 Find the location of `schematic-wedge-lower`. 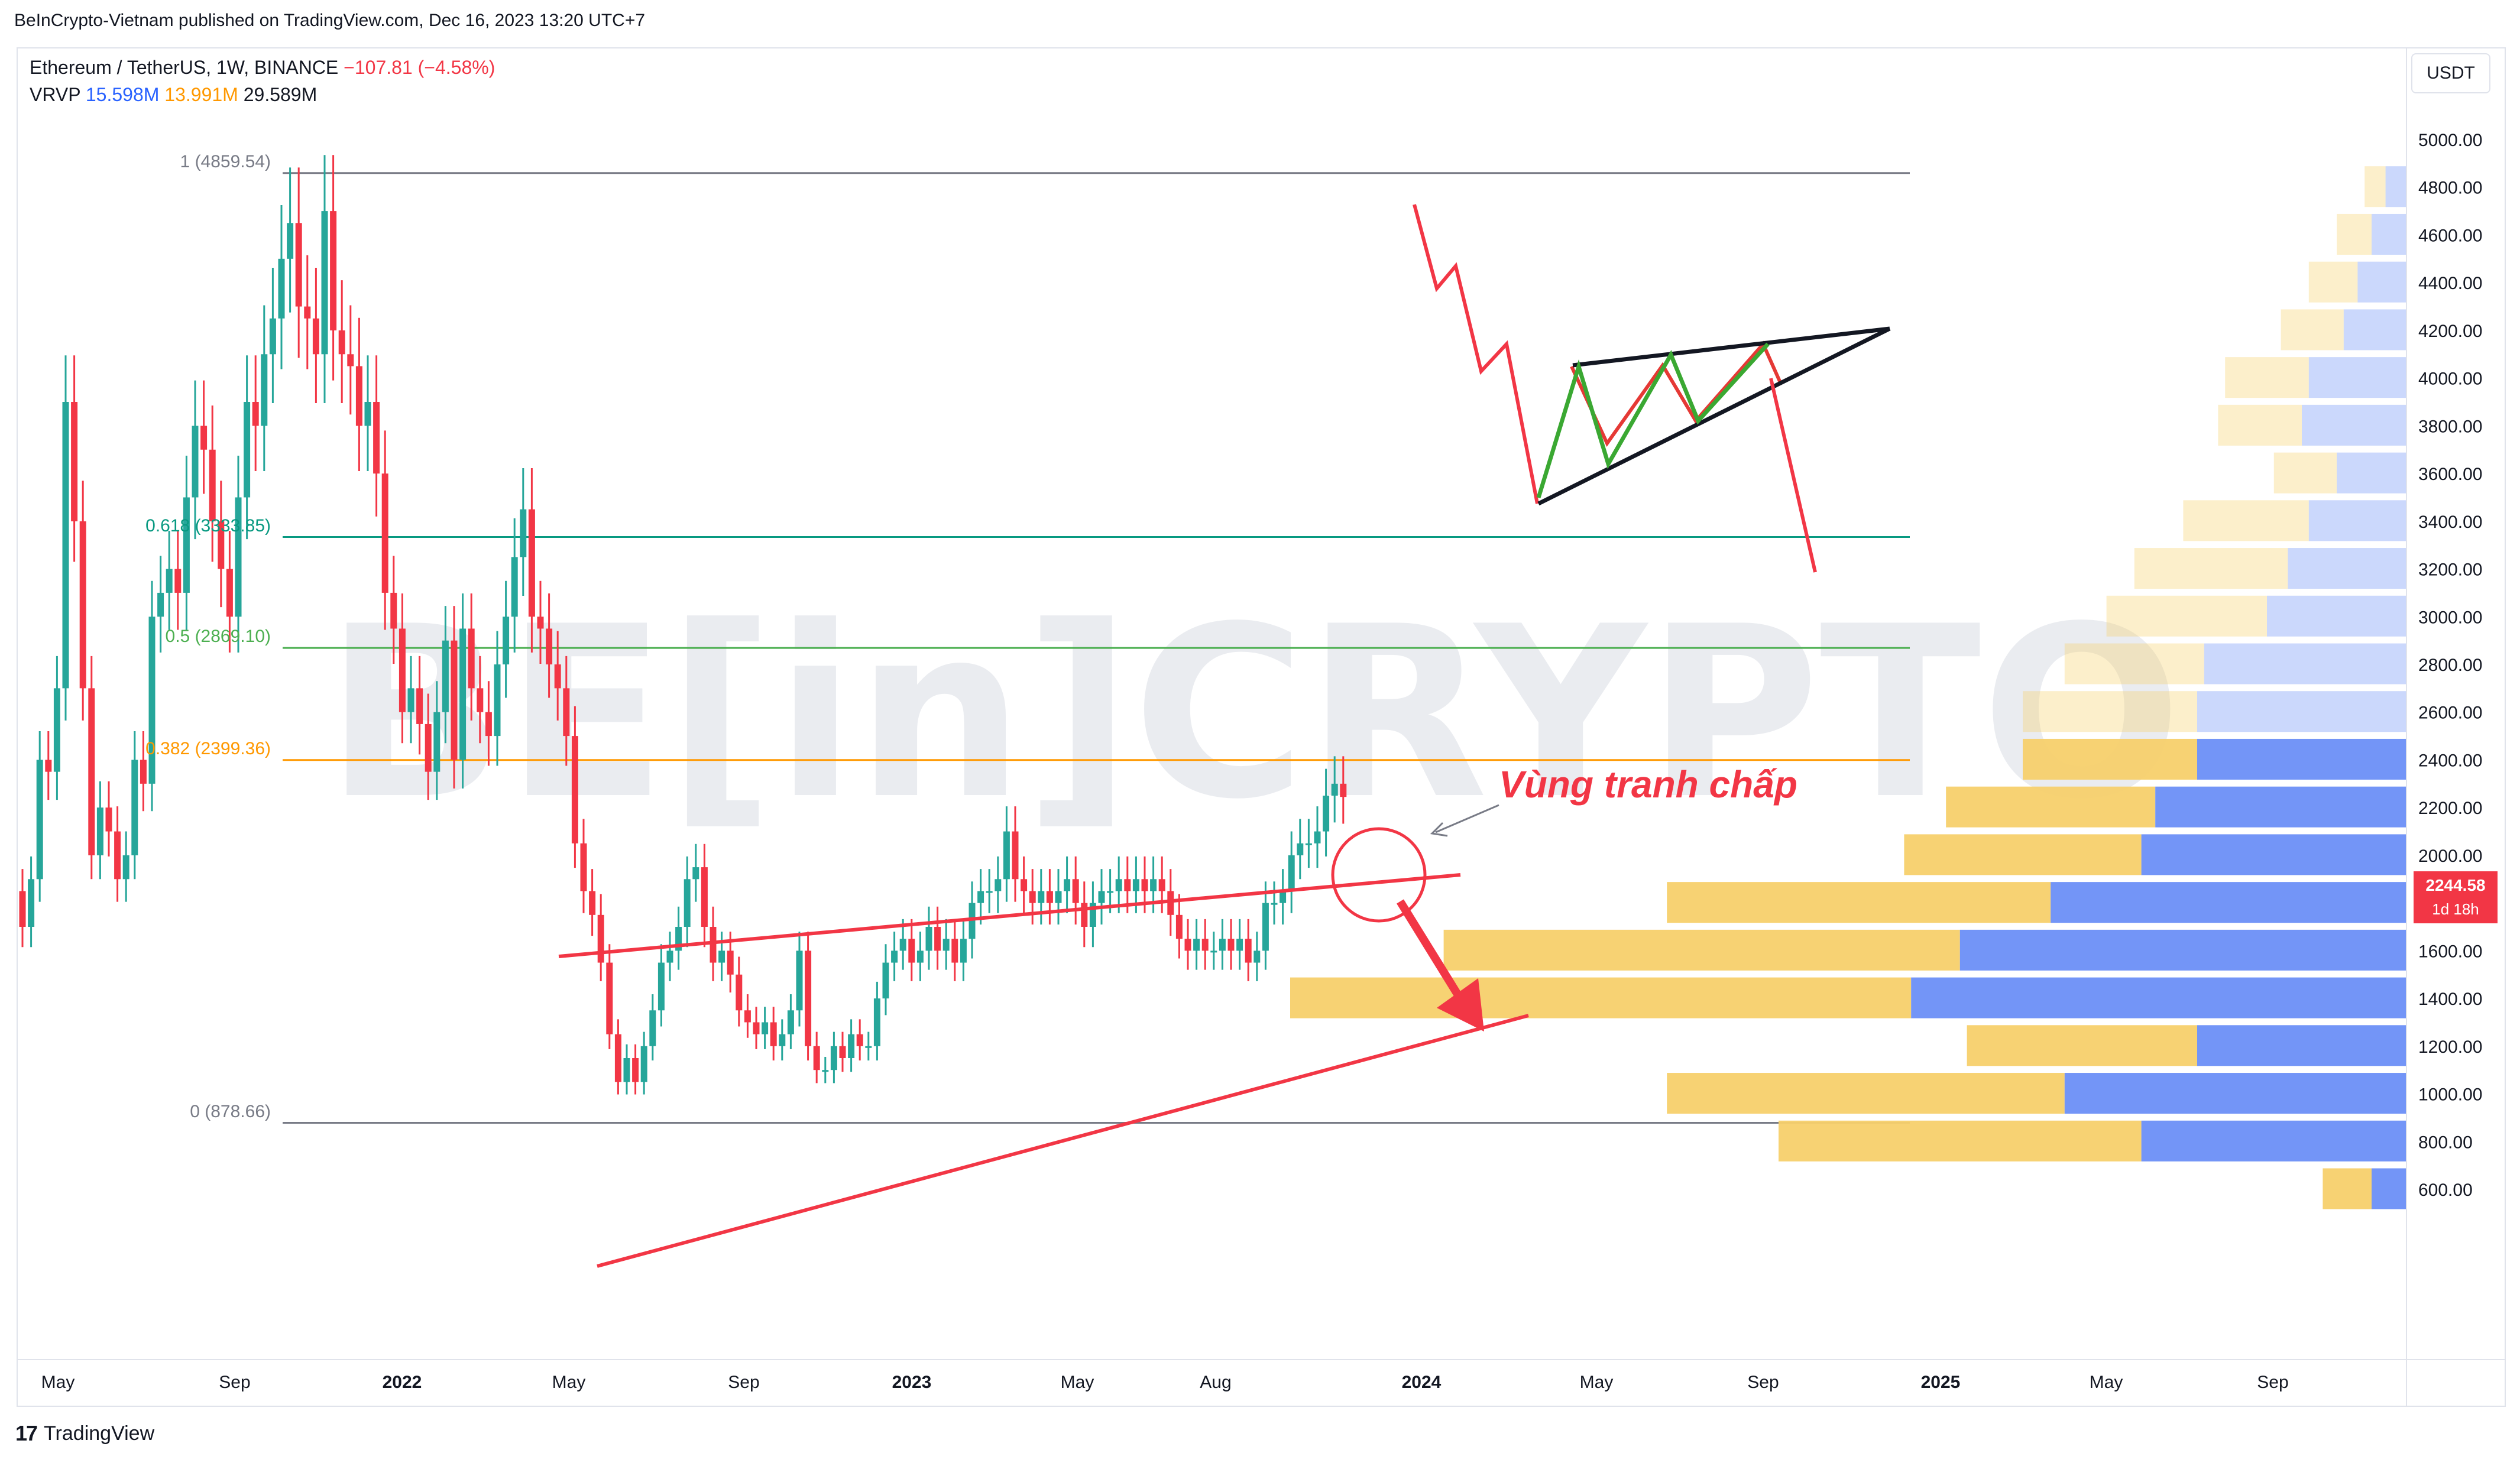

schematic-wedge-lower is located at coordinates (1714, 416).